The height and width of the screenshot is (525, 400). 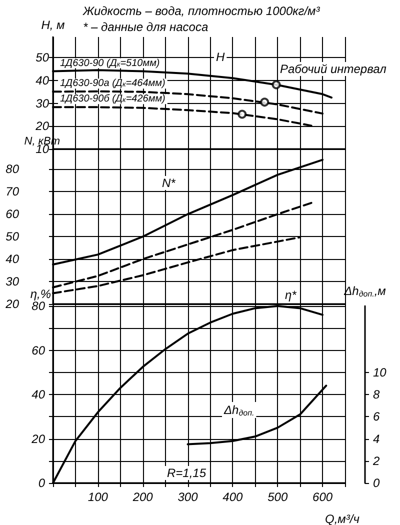 What do you see at coordinates (376, 483) in the screenshot?
I see `y2-tick-label: 0` at bounding box center [376, 483].